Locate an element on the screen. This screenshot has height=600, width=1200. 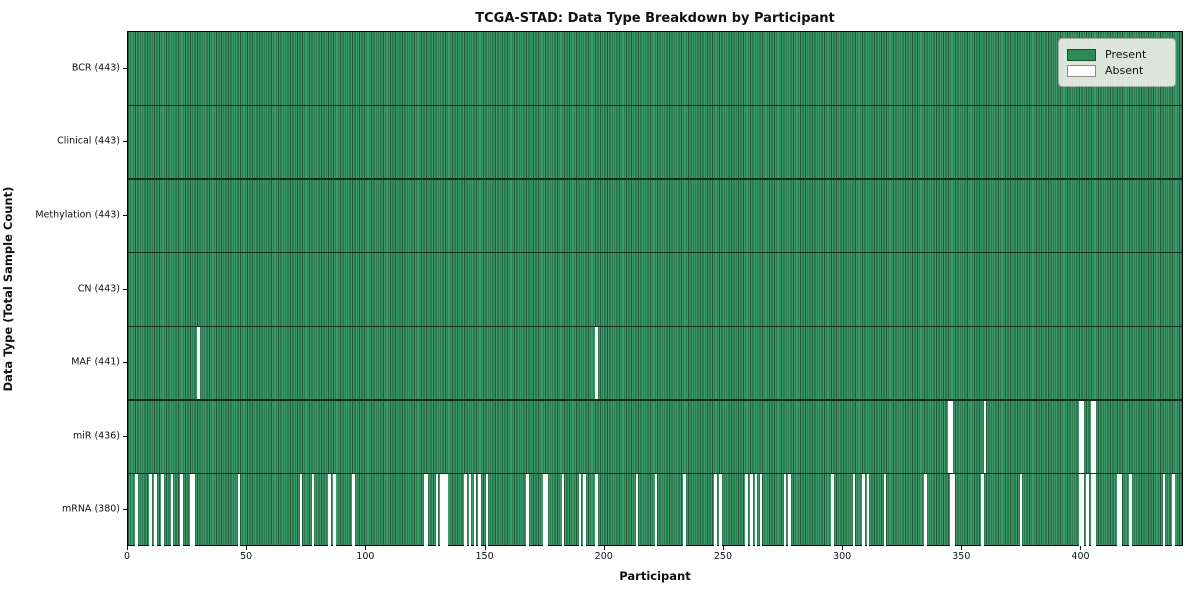
legend-label-absent: Absent is located at coordinates (1124, 70).